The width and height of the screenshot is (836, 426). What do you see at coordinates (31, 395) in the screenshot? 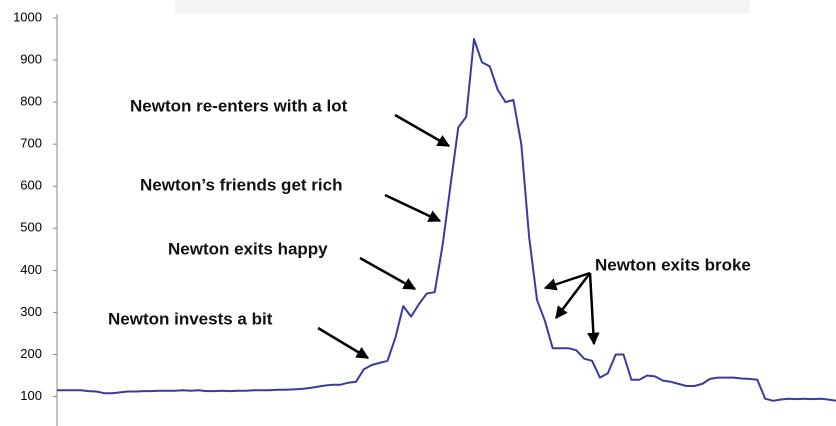
I see `y-tick-label: 100` at bounding box center [31, 395].